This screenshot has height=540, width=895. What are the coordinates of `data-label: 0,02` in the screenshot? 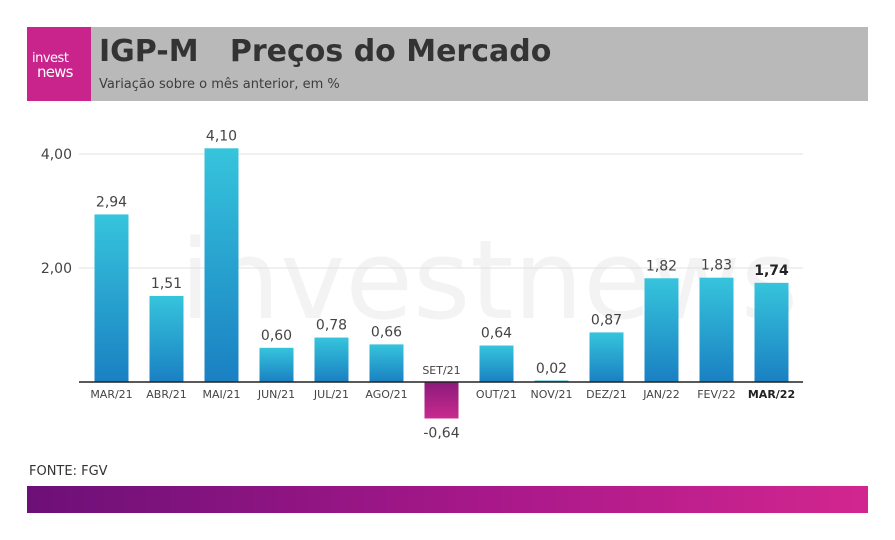 It's located at (551, 369).